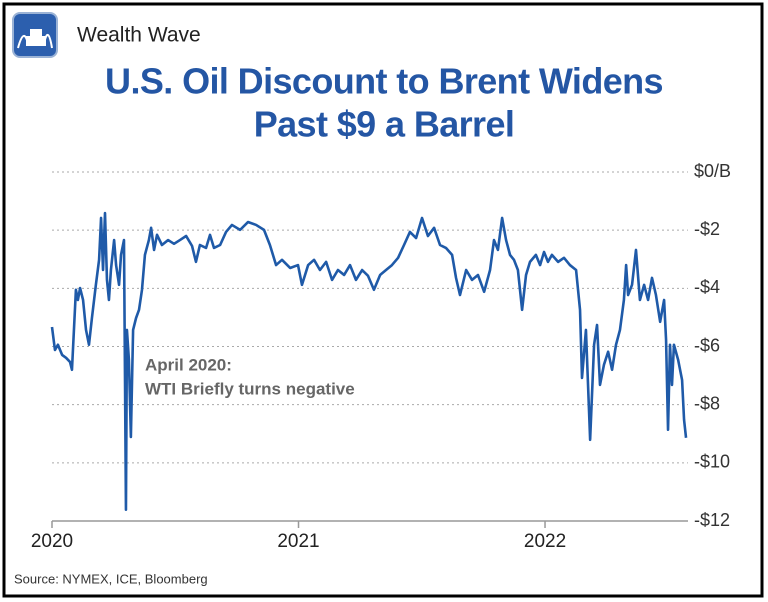 This screenshot has height=602, width=768. I want to click on x-tick-label: 2021, so click(298, 541).